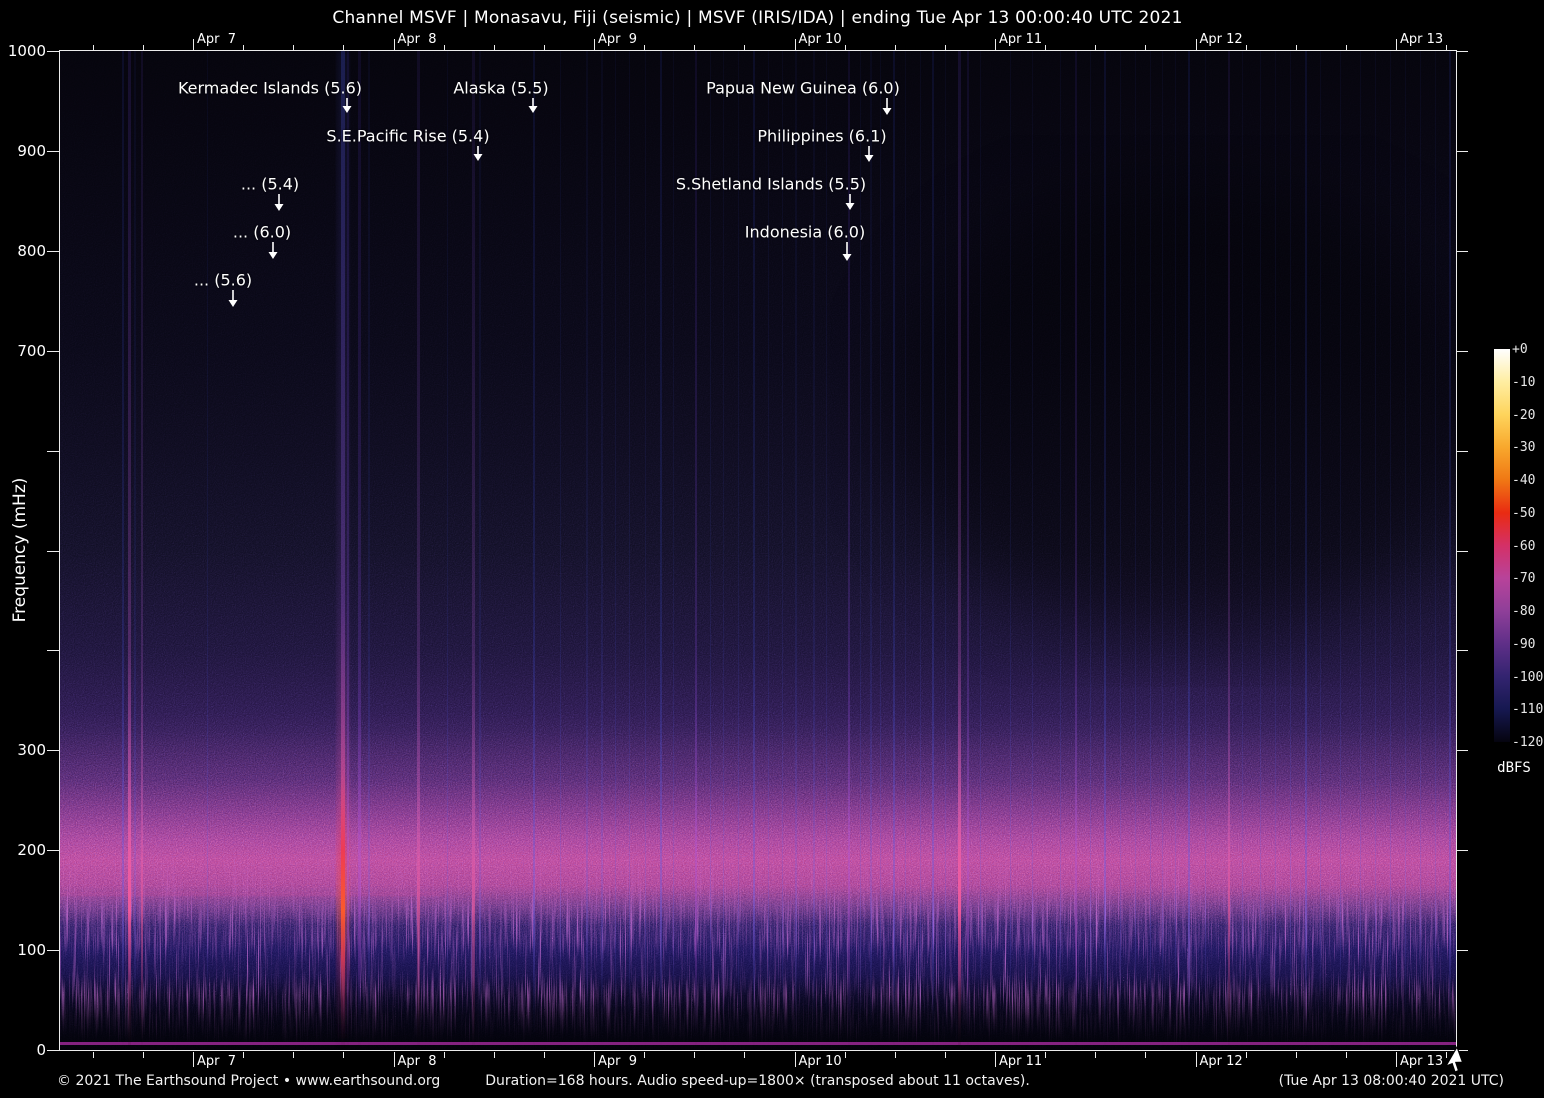 This screenshot has width=1544, height=1098. I want to click on x-tick-label-top: Apr 11, so click(1021, 39).